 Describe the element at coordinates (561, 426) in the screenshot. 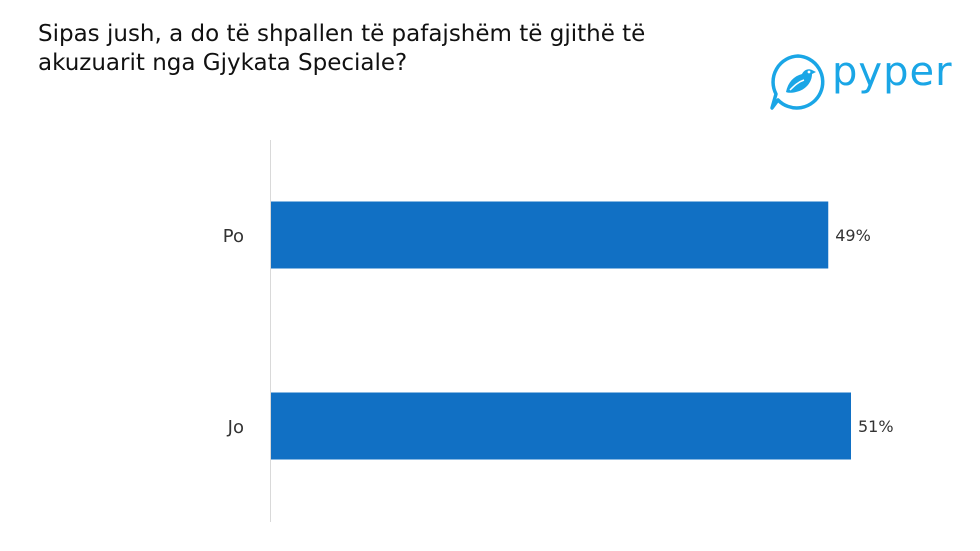

I see `bar-jo` at that location.